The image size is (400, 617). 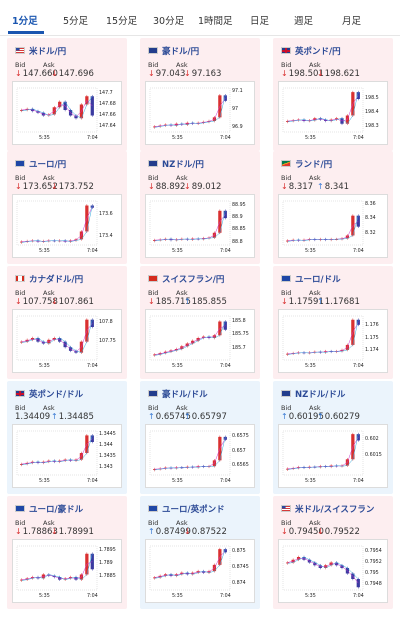 What do you see at coordinates (185, 395) in the screenshot?
I see `pair-name: 豪ドル/ドル` at bounding box center [185, 395].